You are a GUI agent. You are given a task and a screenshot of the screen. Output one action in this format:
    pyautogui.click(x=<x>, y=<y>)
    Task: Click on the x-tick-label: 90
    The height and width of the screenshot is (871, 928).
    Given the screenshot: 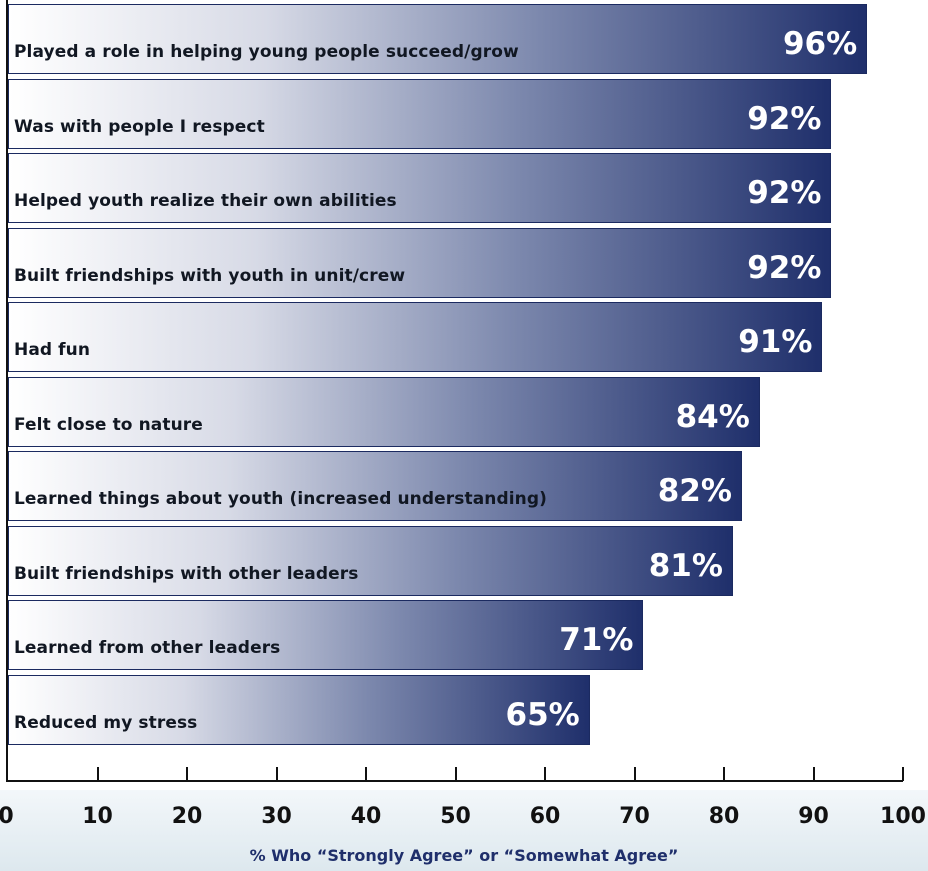 What is the action you would take?
    pyautogui.click(x=813, y=816)
    